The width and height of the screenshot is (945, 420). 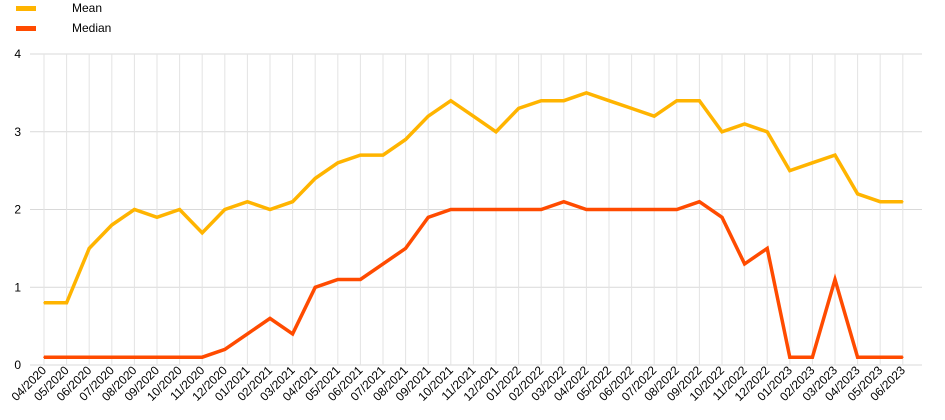 I want to click on y-tick-label: 3, so click(x=17, y=132).